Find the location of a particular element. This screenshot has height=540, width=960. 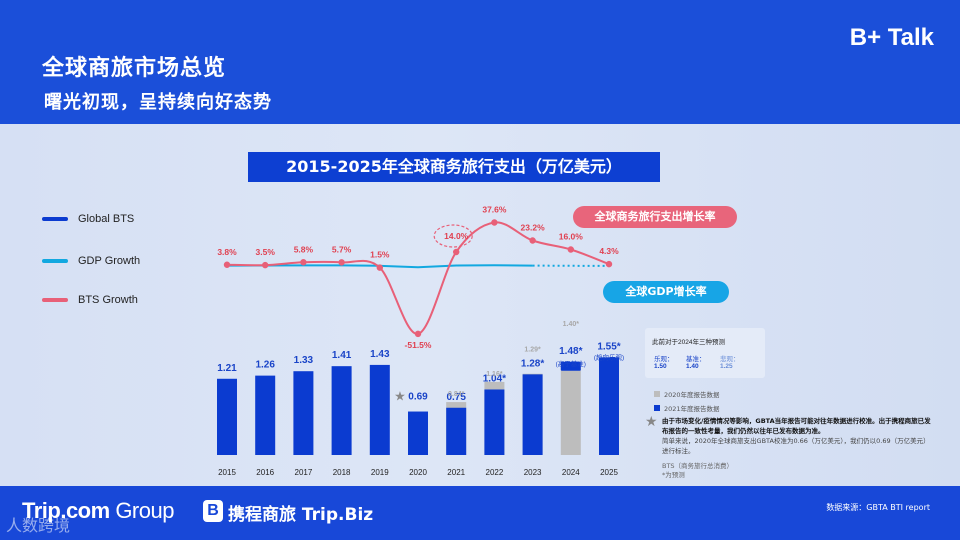

growth-label-2022: 37.6% is located at coordinates (494, 210).